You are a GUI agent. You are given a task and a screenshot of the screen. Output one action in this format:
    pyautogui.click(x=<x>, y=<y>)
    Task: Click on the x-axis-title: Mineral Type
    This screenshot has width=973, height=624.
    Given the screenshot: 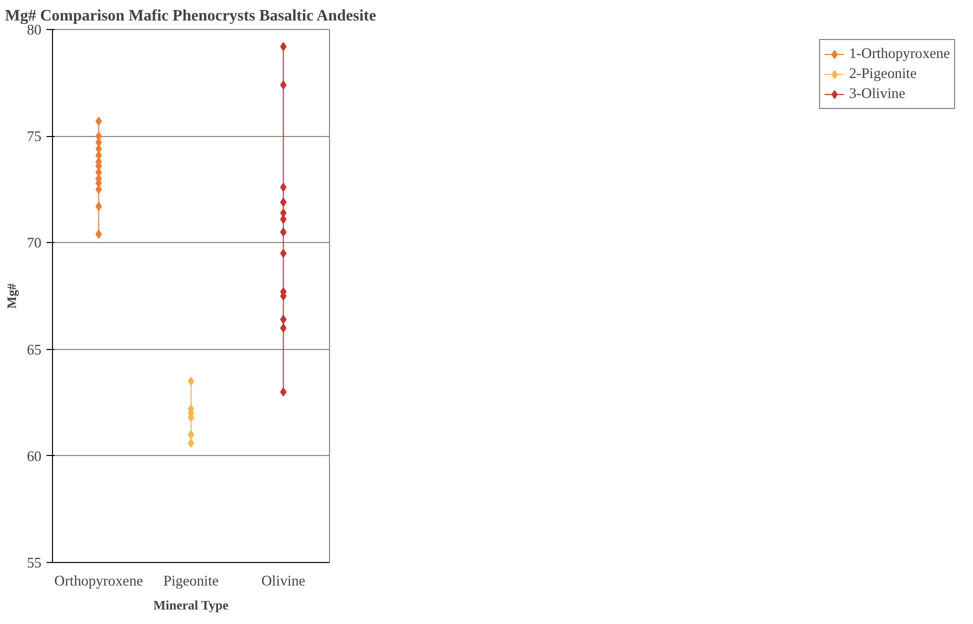 What is the action you would take?
    pyautogui.click(x=191, y=605)
    